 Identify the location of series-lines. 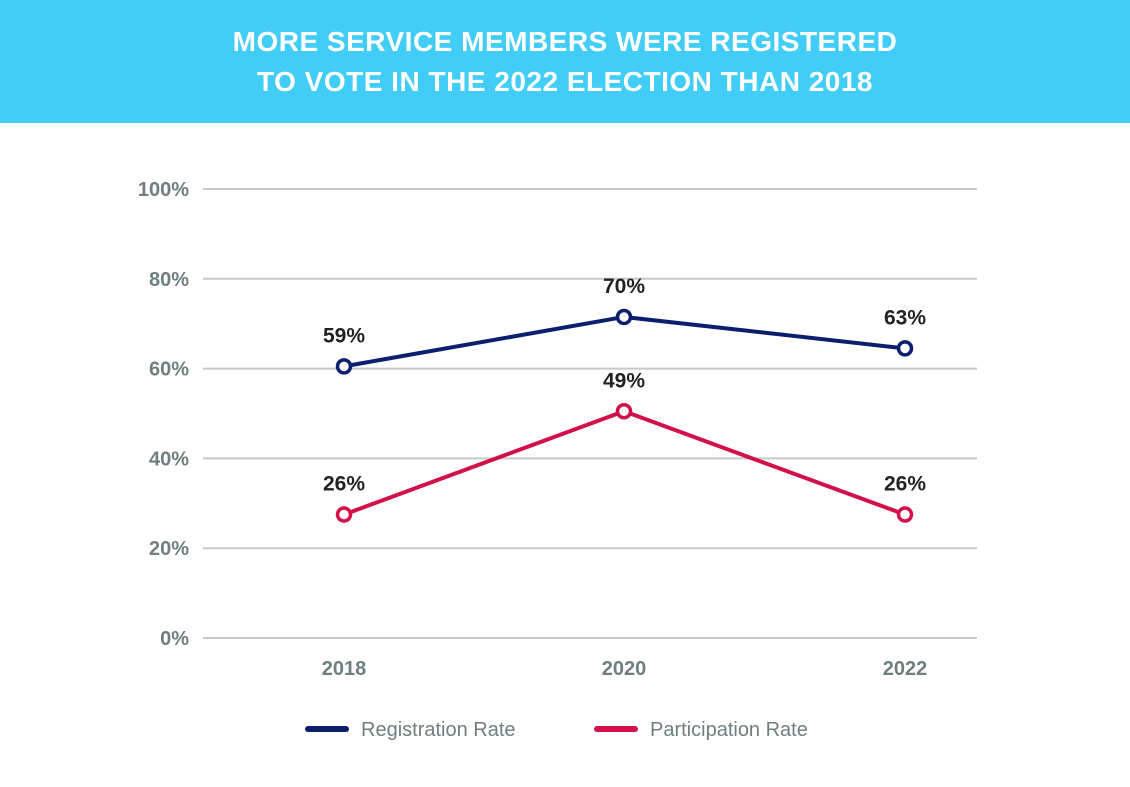
(624, 415).